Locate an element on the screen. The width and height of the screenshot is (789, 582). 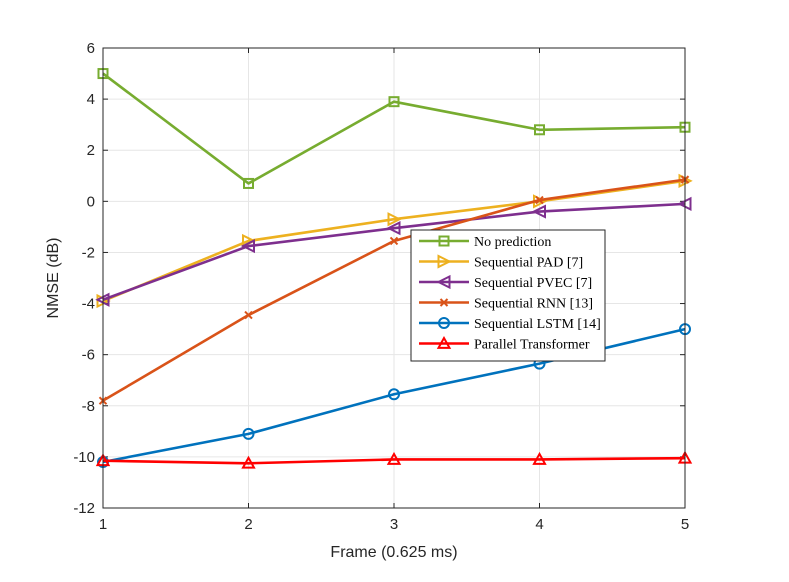
legend-item-sequential-rnn-13: Sequential RNN [13] is located at coordinates (506, 304).